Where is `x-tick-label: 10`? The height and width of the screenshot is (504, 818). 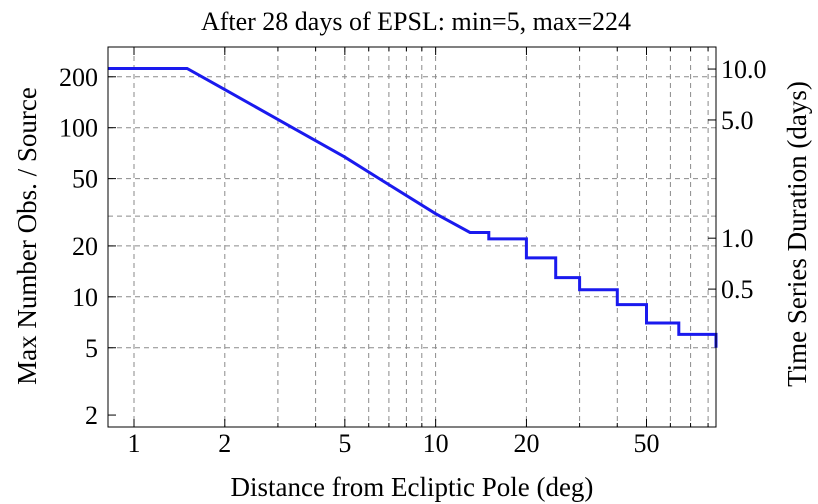 x-tick-label: 10 is located at coordinates (436, 443).